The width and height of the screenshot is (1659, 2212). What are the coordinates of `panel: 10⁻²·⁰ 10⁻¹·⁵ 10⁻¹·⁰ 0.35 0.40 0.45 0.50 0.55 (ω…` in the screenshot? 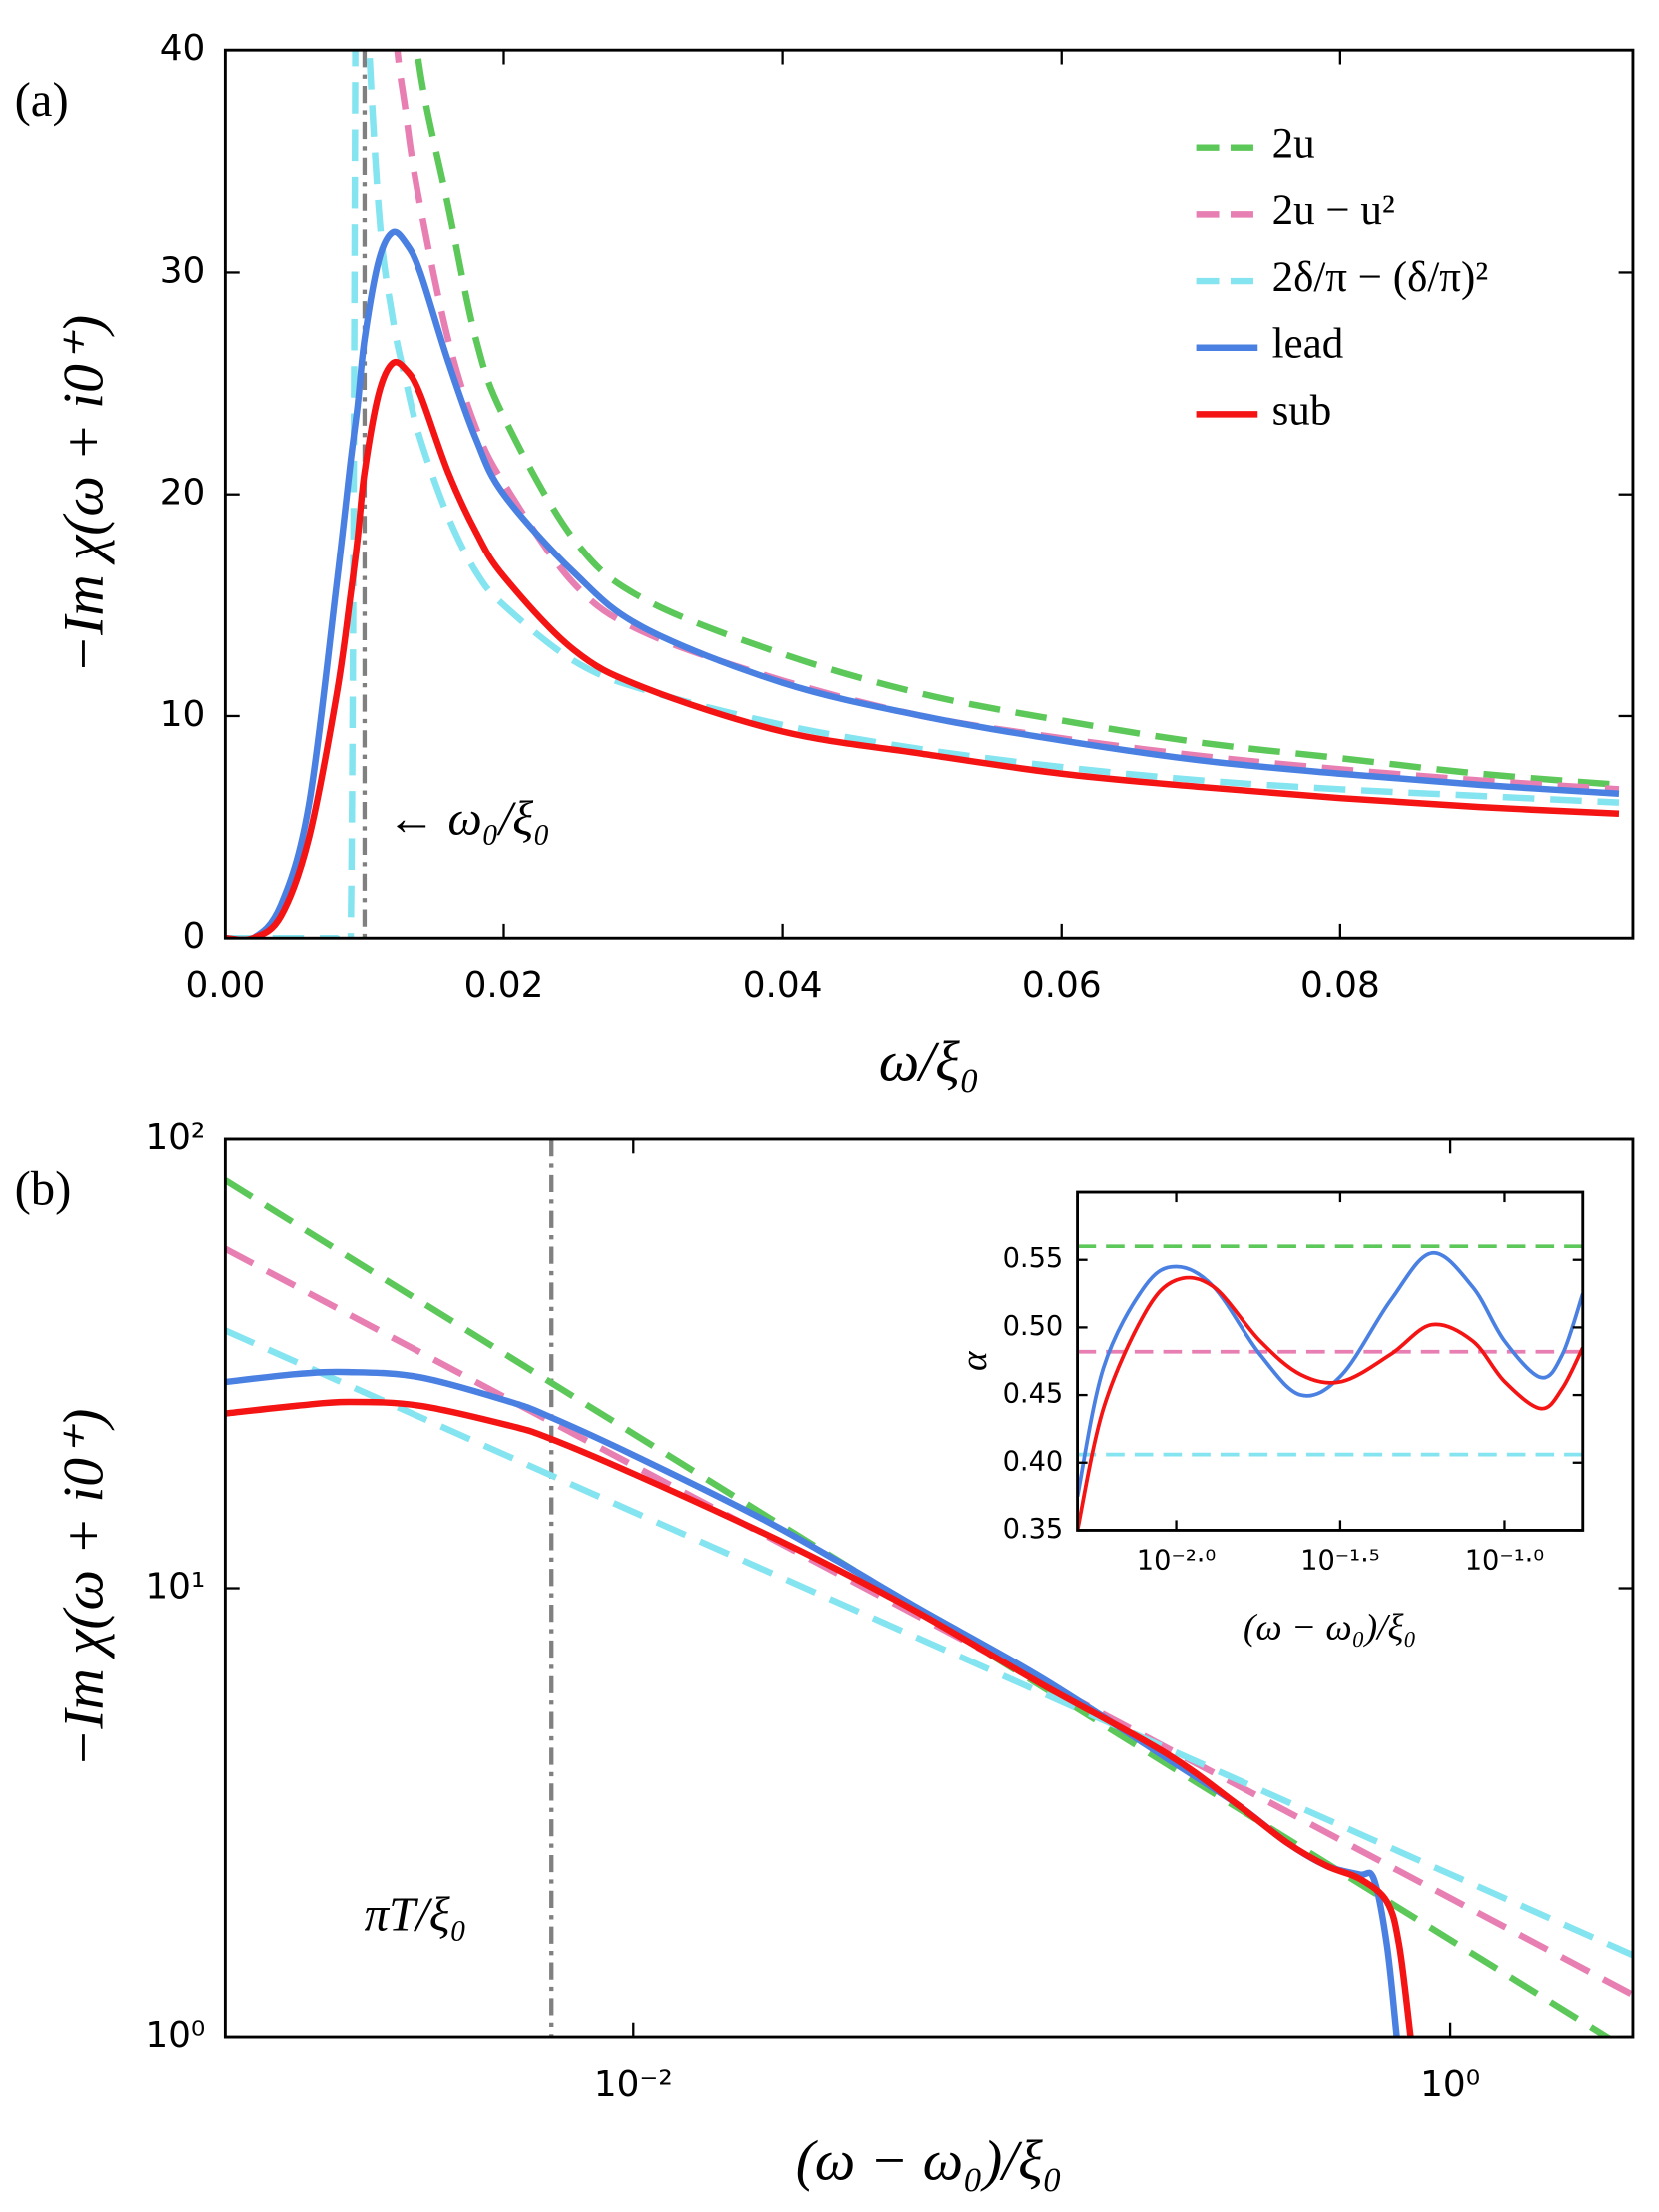 It's located at (1269, 1419).